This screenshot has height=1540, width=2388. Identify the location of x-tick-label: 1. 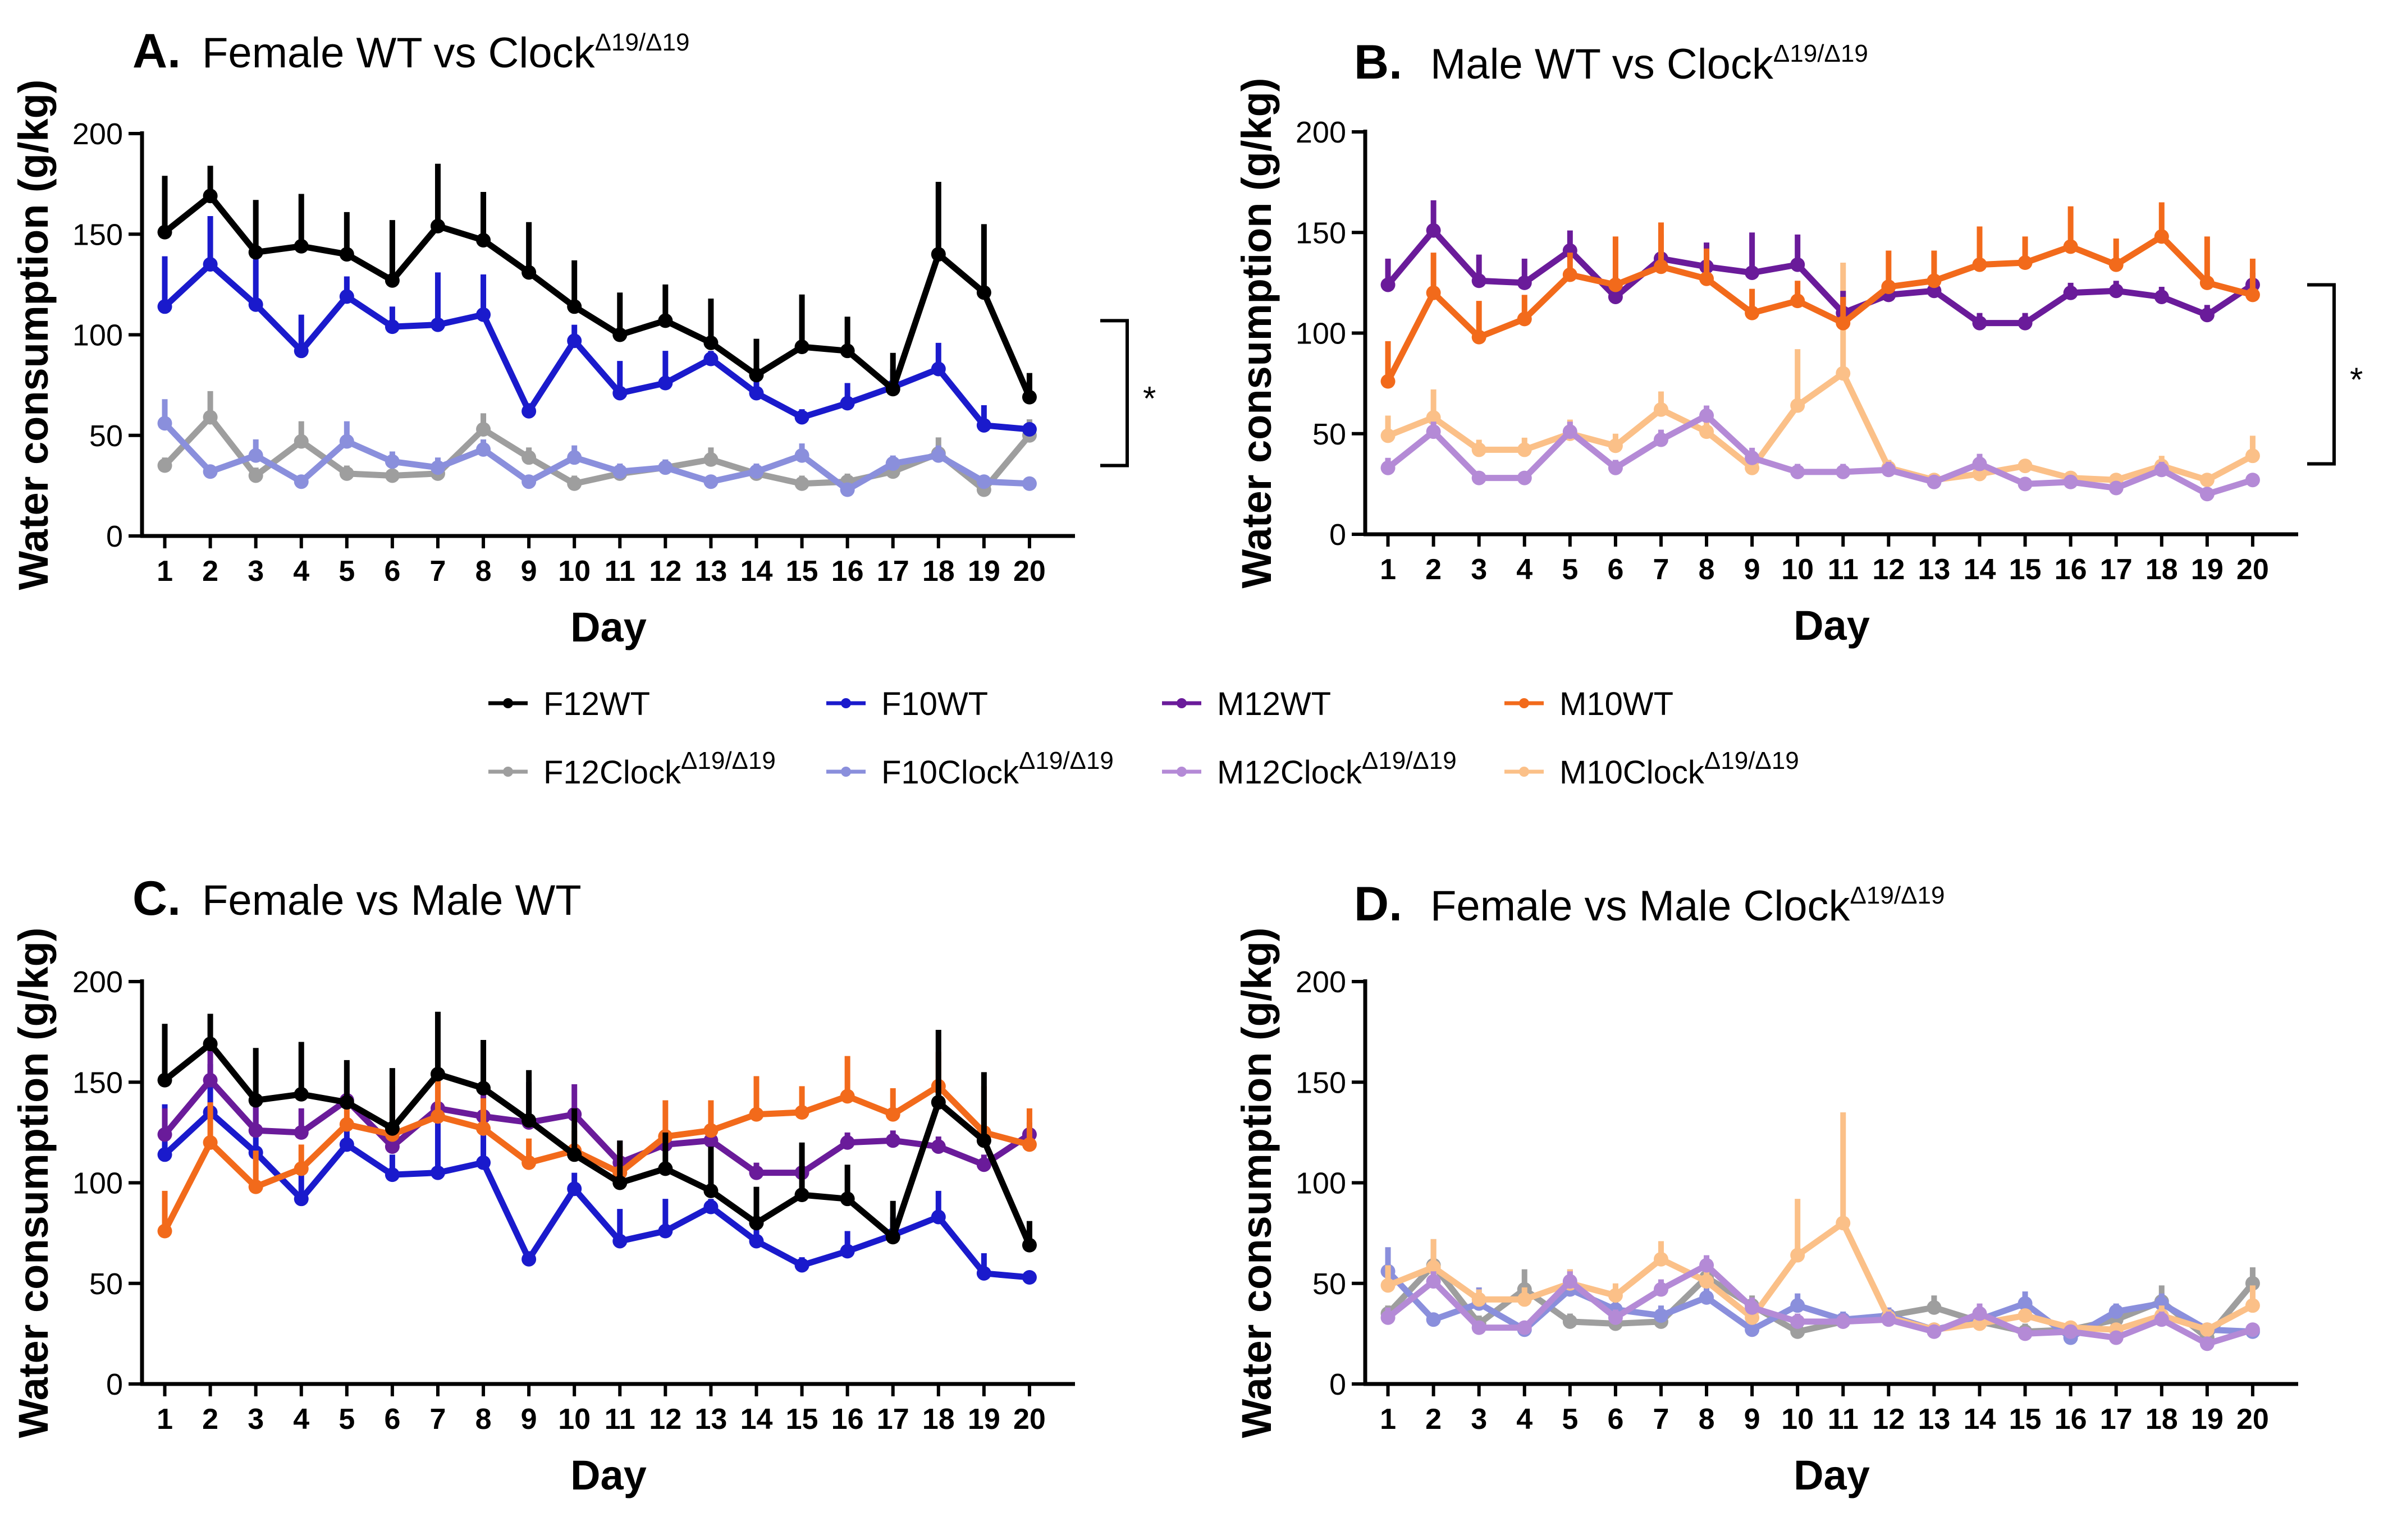
(1388, 1419).